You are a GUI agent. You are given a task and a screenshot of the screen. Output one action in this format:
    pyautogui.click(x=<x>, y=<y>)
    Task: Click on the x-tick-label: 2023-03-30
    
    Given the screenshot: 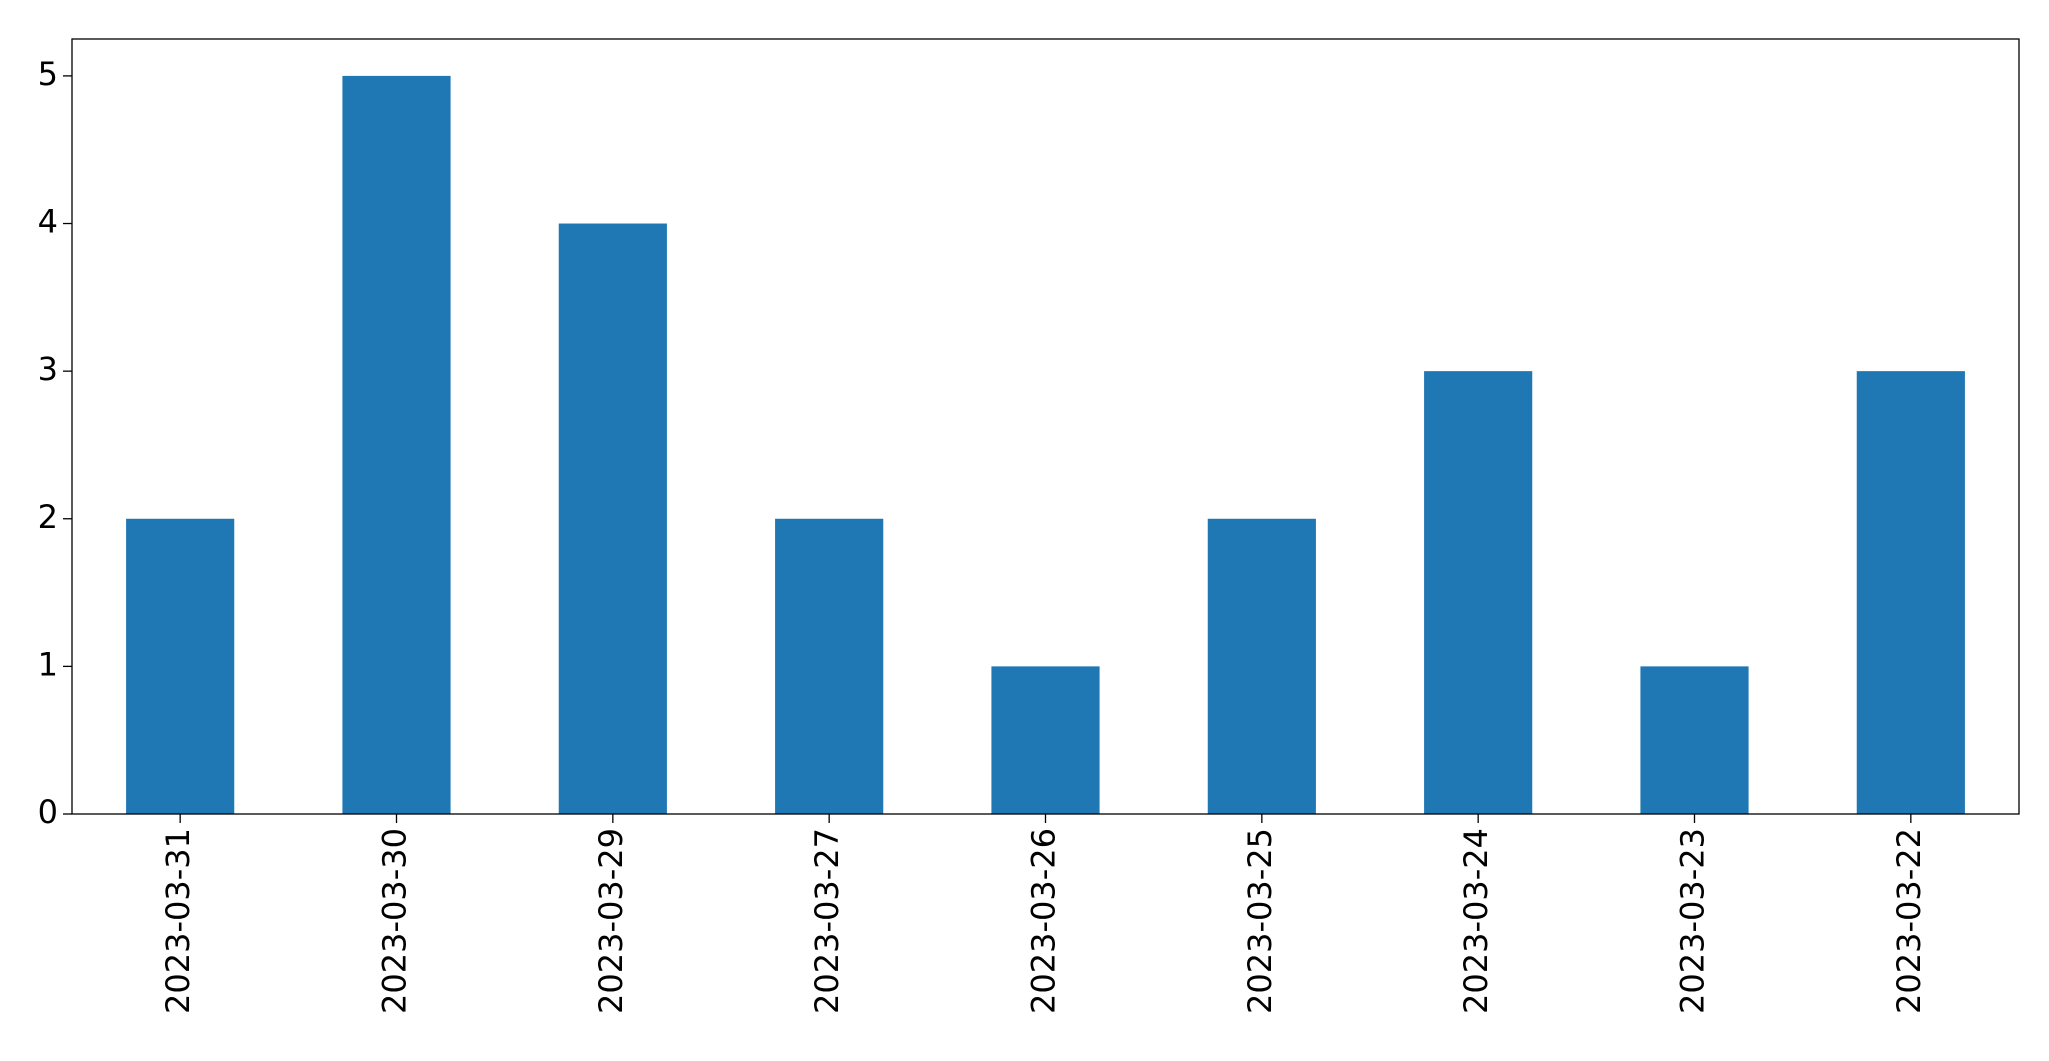 What is the action you would take?
    pyautogui.click(x=395, y=921)
    